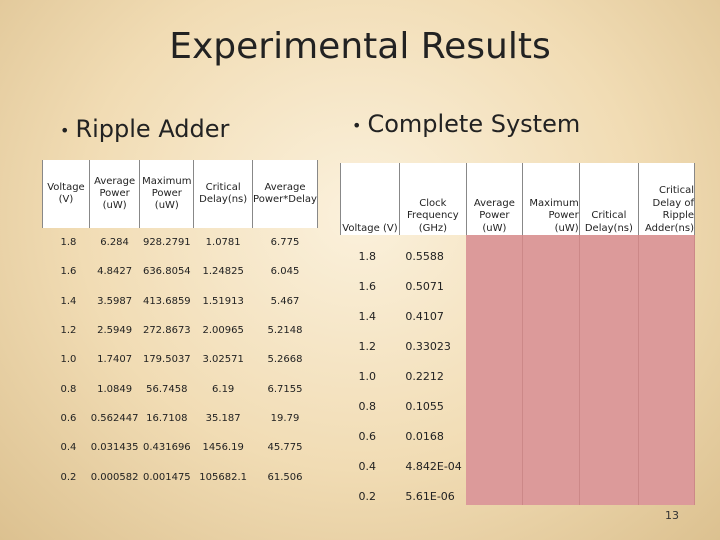 The width and height of the screenshot is (720, 540). Describe the element at coordinates (115, 272) in the screenshot. I see `table-cell: 4.8427` at that location.